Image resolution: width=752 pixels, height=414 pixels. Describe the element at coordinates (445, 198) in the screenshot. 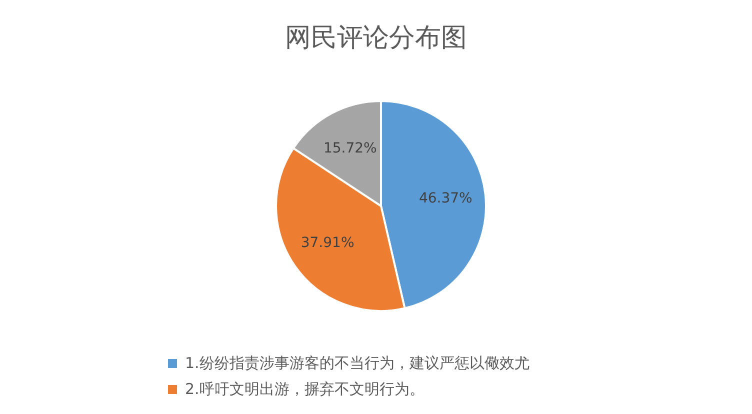

I see `data-label: 46.37%` at that location.